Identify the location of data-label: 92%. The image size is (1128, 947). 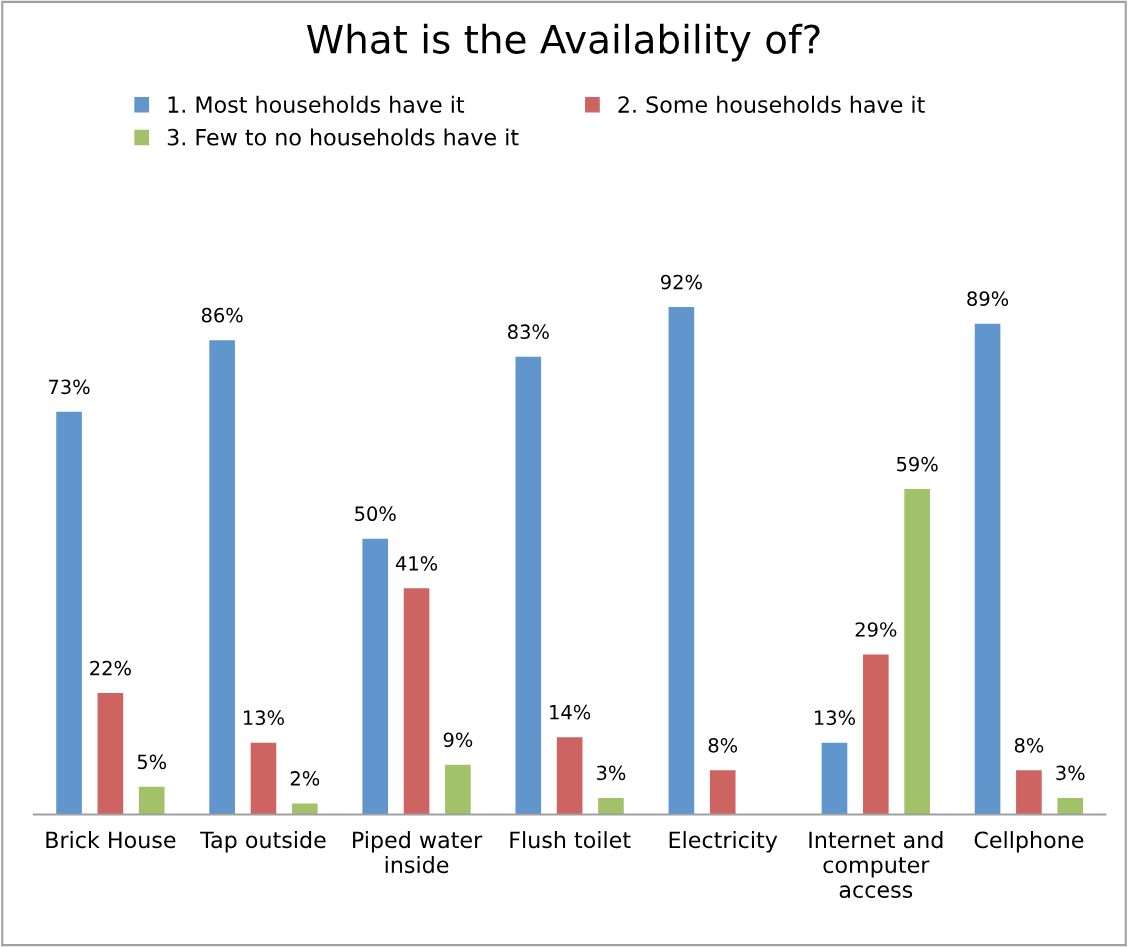
(681, 282).